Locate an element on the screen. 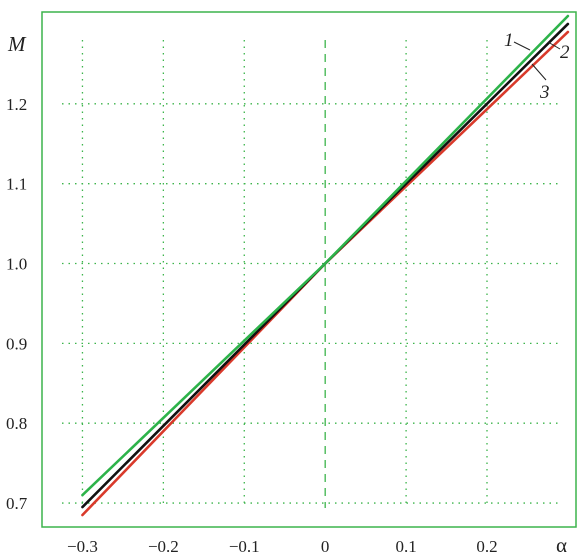 The image size is (579, 556). x-axis-title: α is located at coordinates (561, 544).